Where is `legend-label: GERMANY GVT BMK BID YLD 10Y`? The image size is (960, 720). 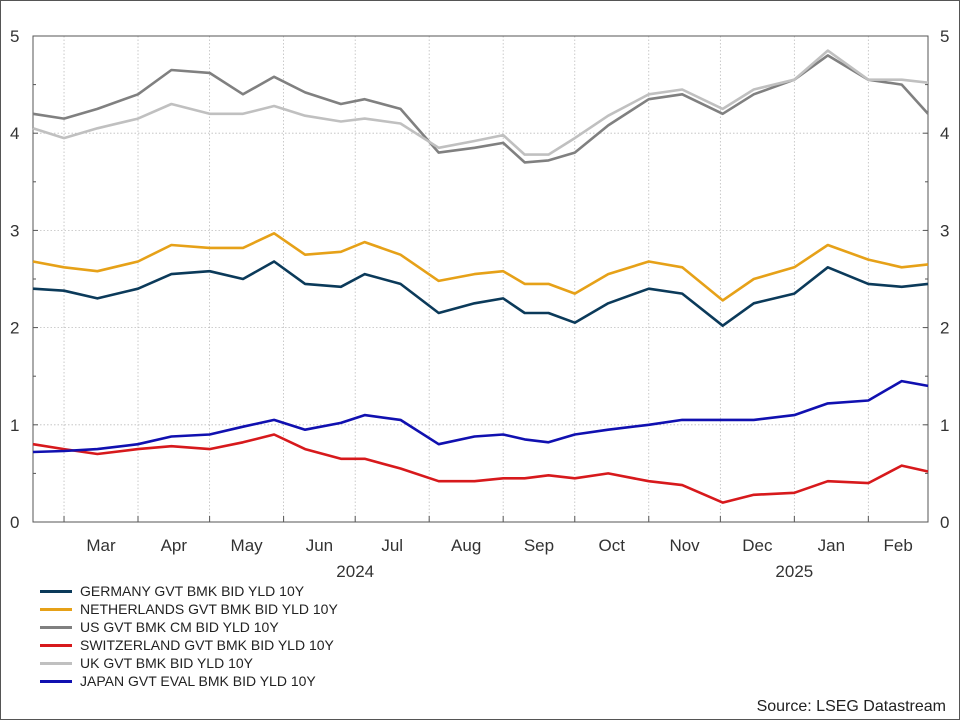 legend-label: GERMANY GVT BMK BID YLD 10Y is located at coordinates (192, 591).